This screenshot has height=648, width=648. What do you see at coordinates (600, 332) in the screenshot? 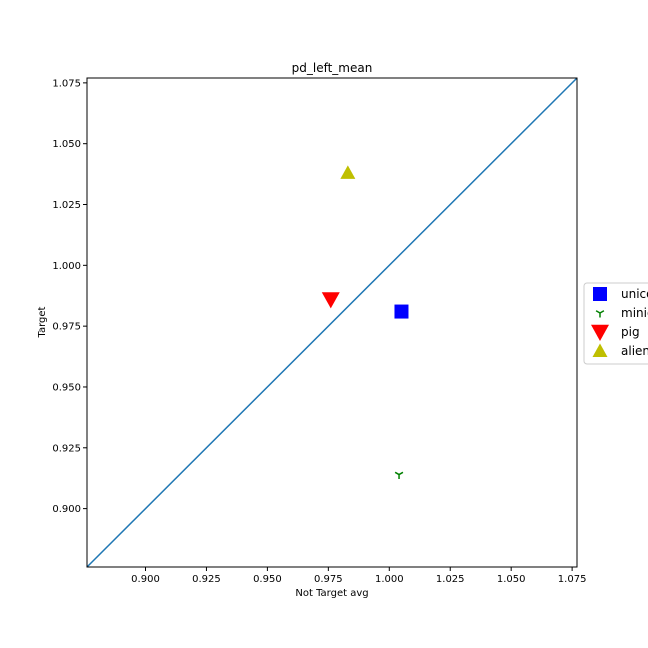
I see `legend-marker-pig` at bounding box center [600, 332].